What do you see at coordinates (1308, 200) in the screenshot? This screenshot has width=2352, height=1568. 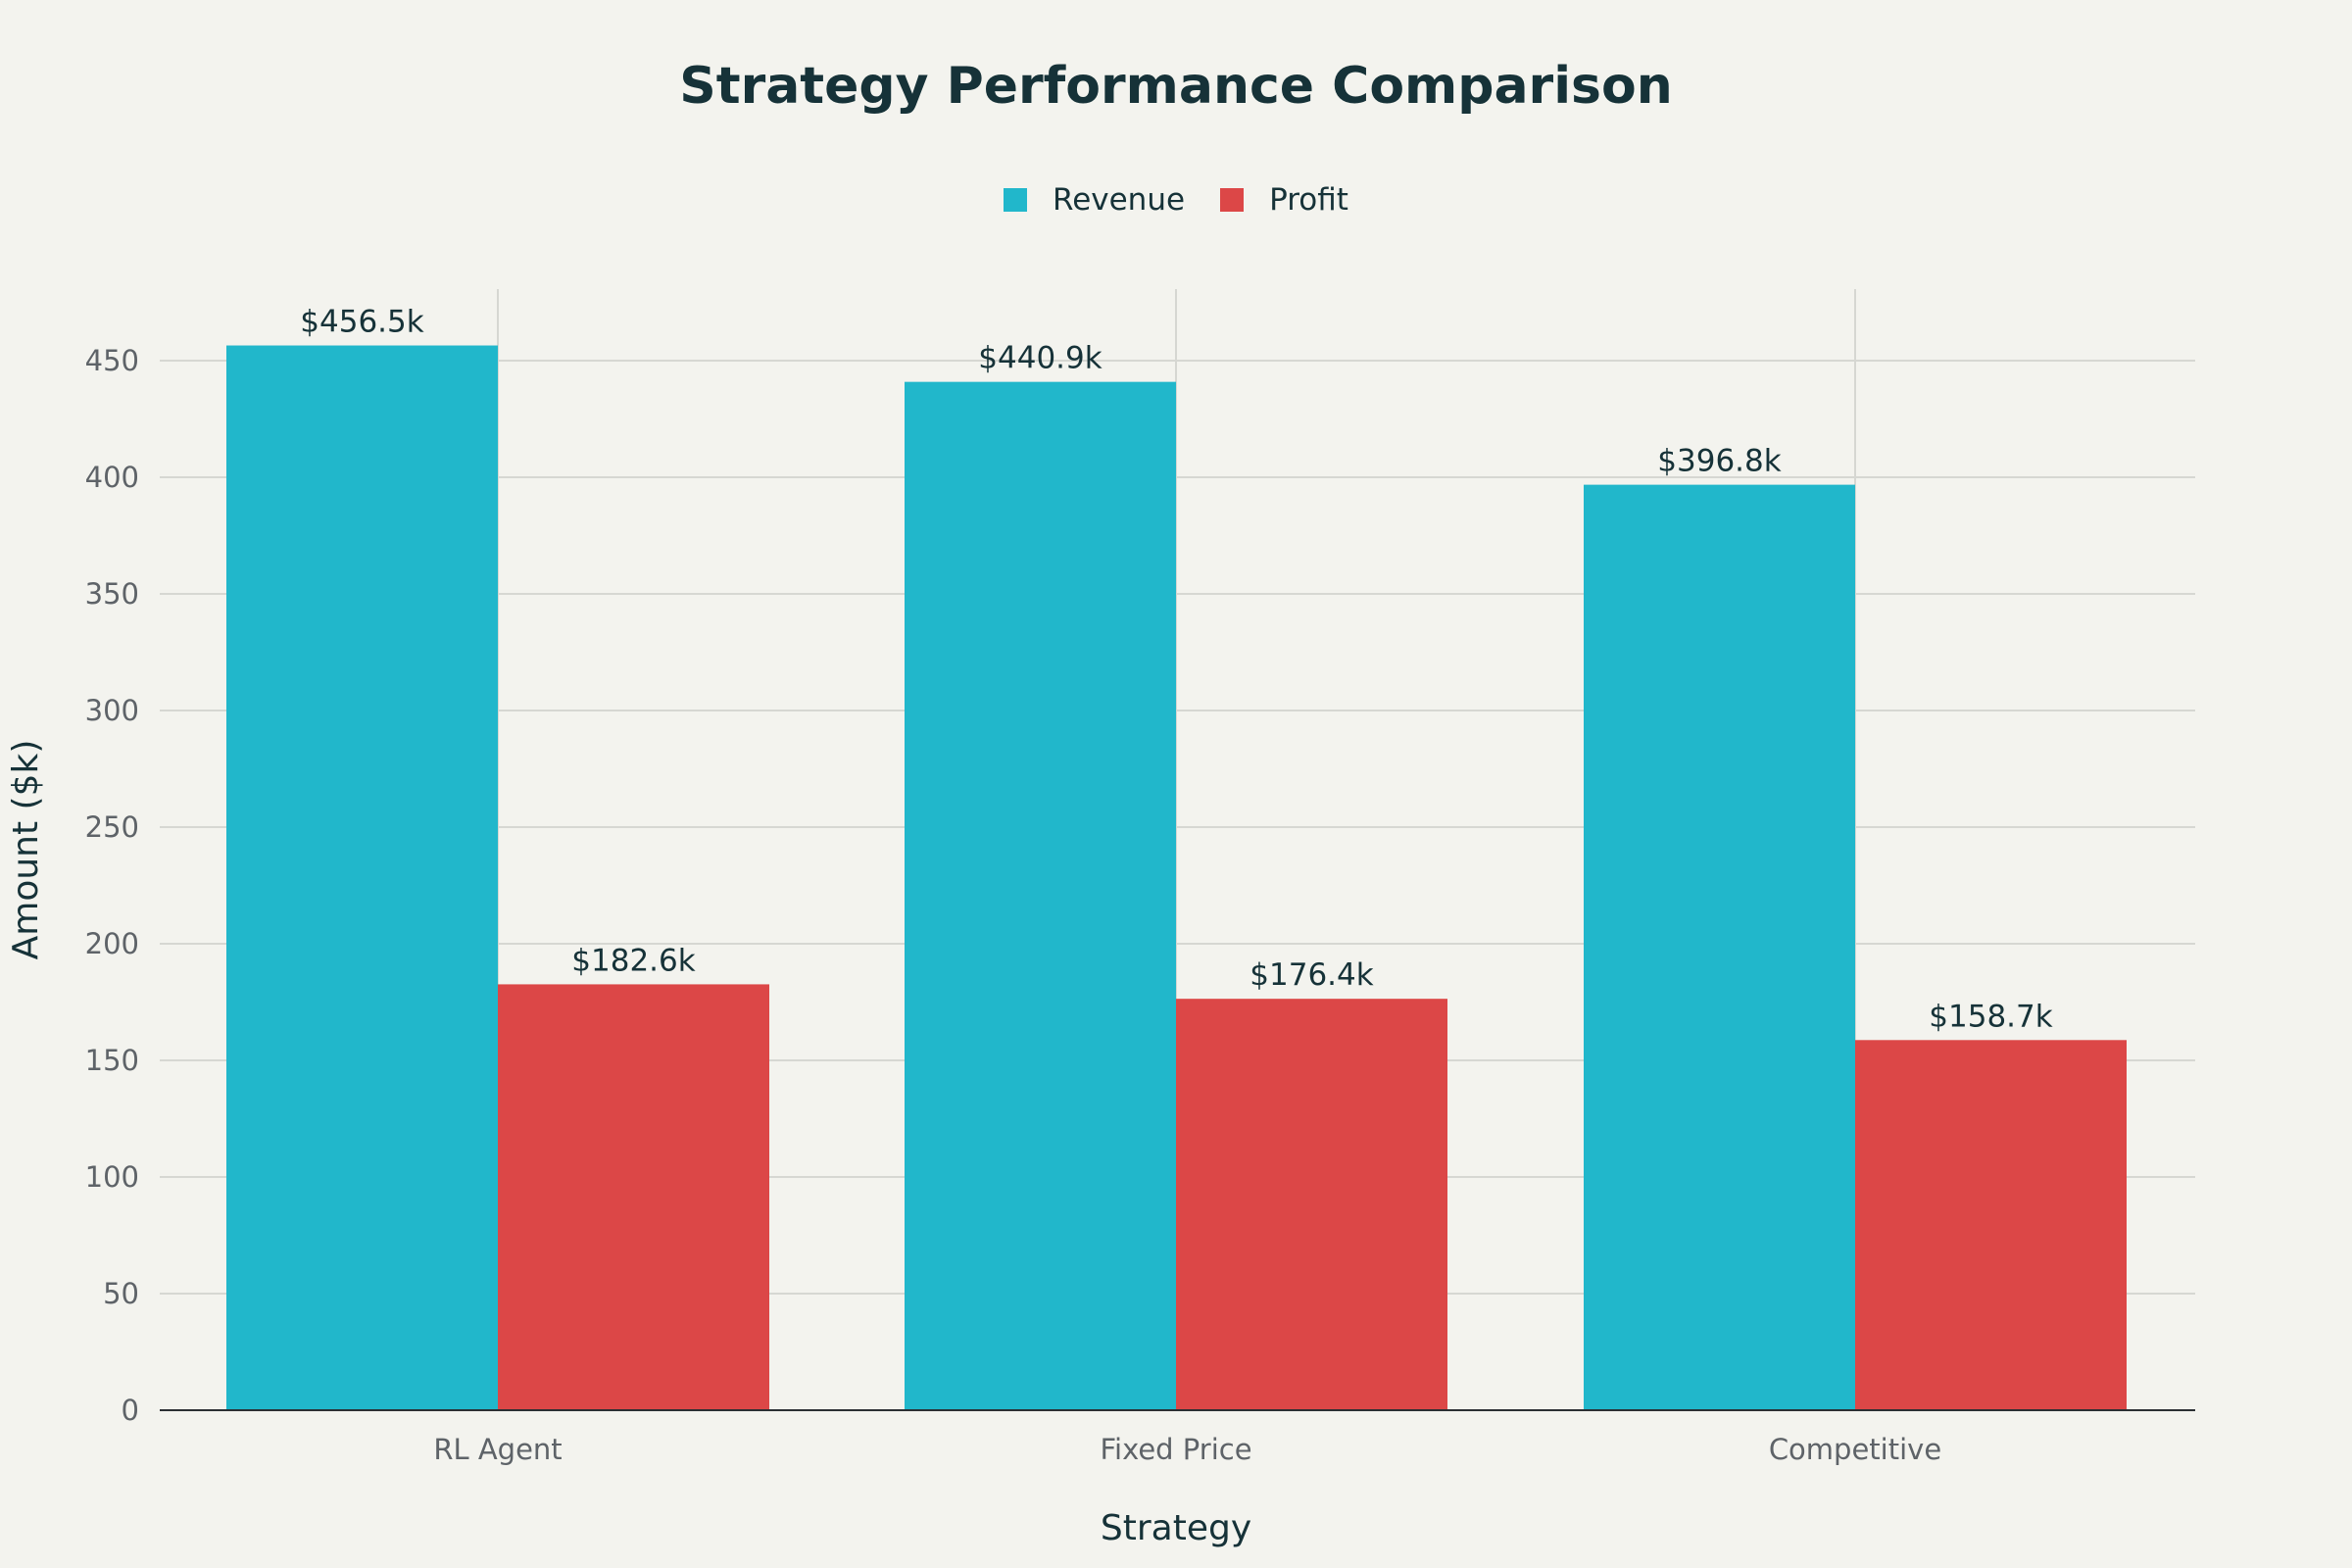 I see `legend-label-profit: Profit` at bounding box center [1308, 200].